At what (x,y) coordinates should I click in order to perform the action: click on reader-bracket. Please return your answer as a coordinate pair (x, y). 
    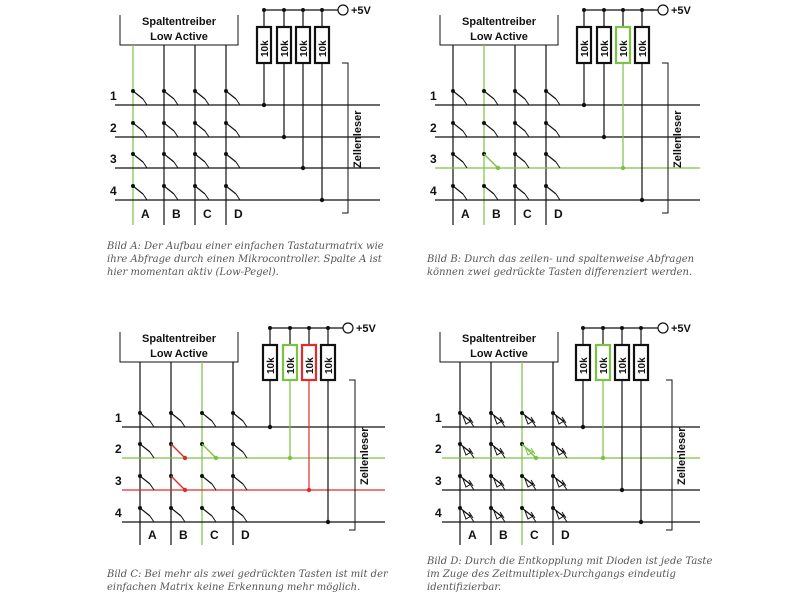
    Looking at the image, I should click on (345, 138).